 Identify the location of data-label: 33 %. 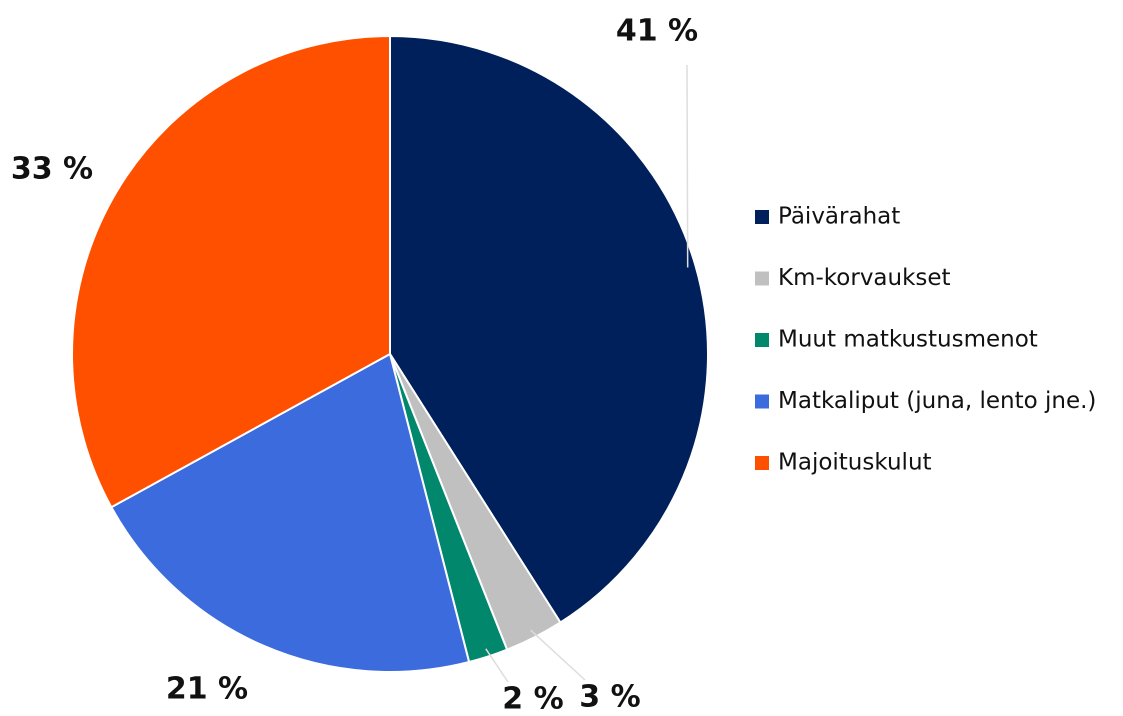
(52, 169).